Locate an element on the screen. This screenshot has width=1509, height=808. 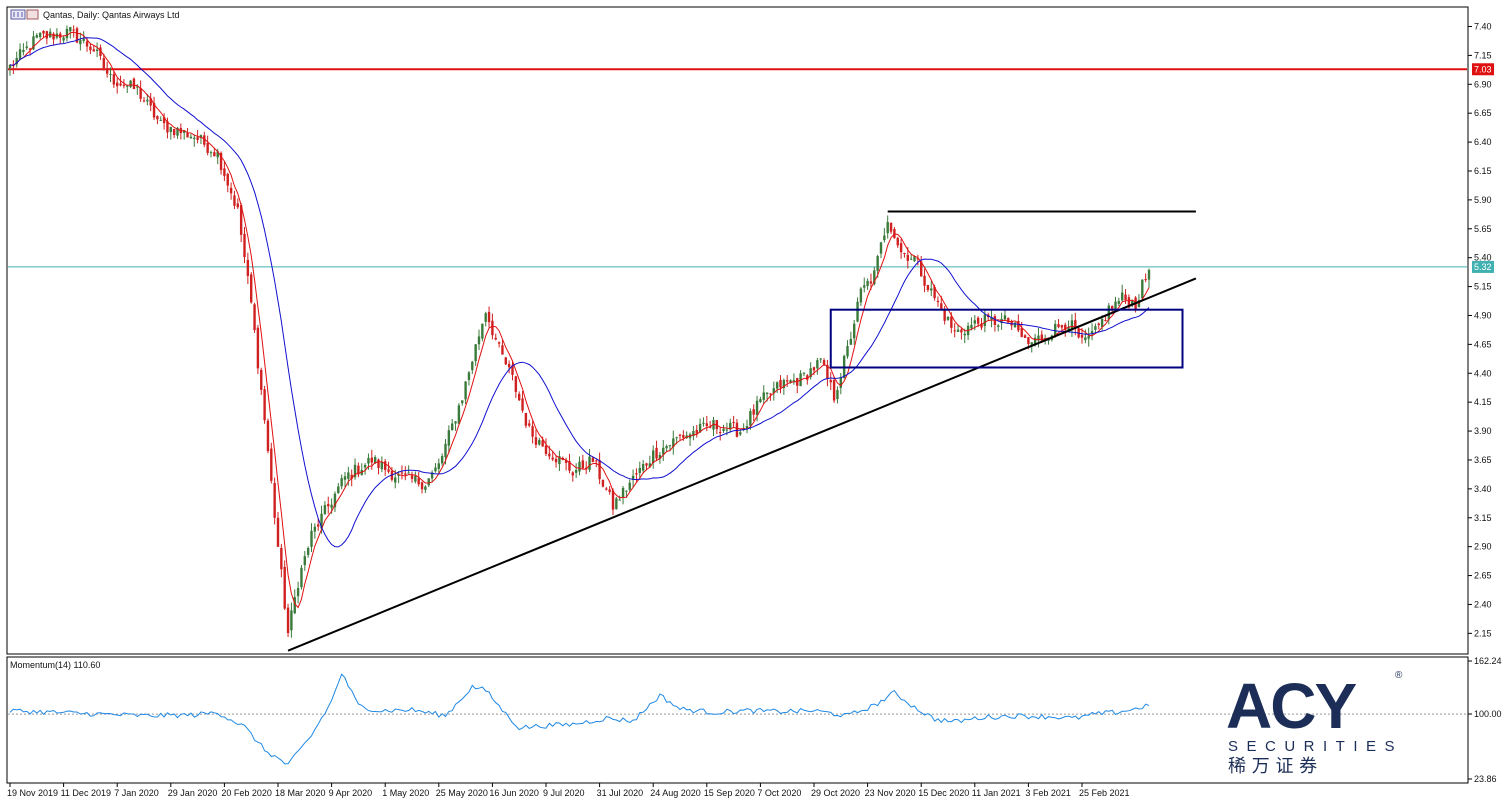
time-tick-label-14: 7 Oct 2020 is located at coordinates (779, 793).